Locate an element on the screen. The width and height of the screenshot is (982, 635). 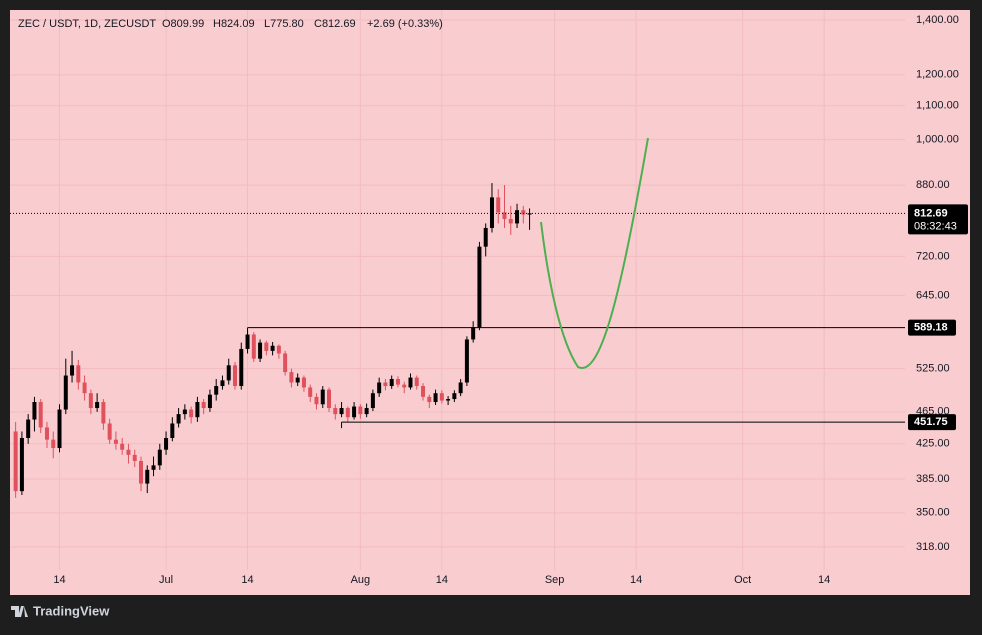
drawing-curve is located at coordinates (594, 253).